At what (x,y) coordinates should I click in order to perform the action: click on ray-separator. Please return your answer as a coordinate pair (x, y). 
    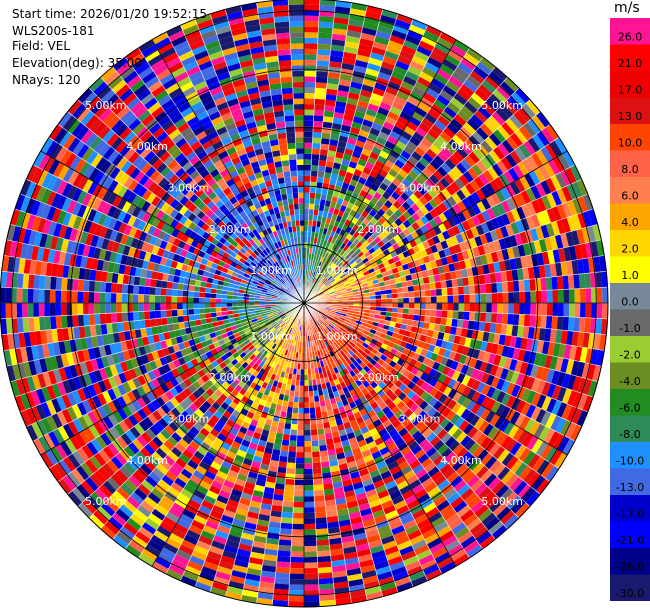
    Looking at the image, I should click on (399, 185).